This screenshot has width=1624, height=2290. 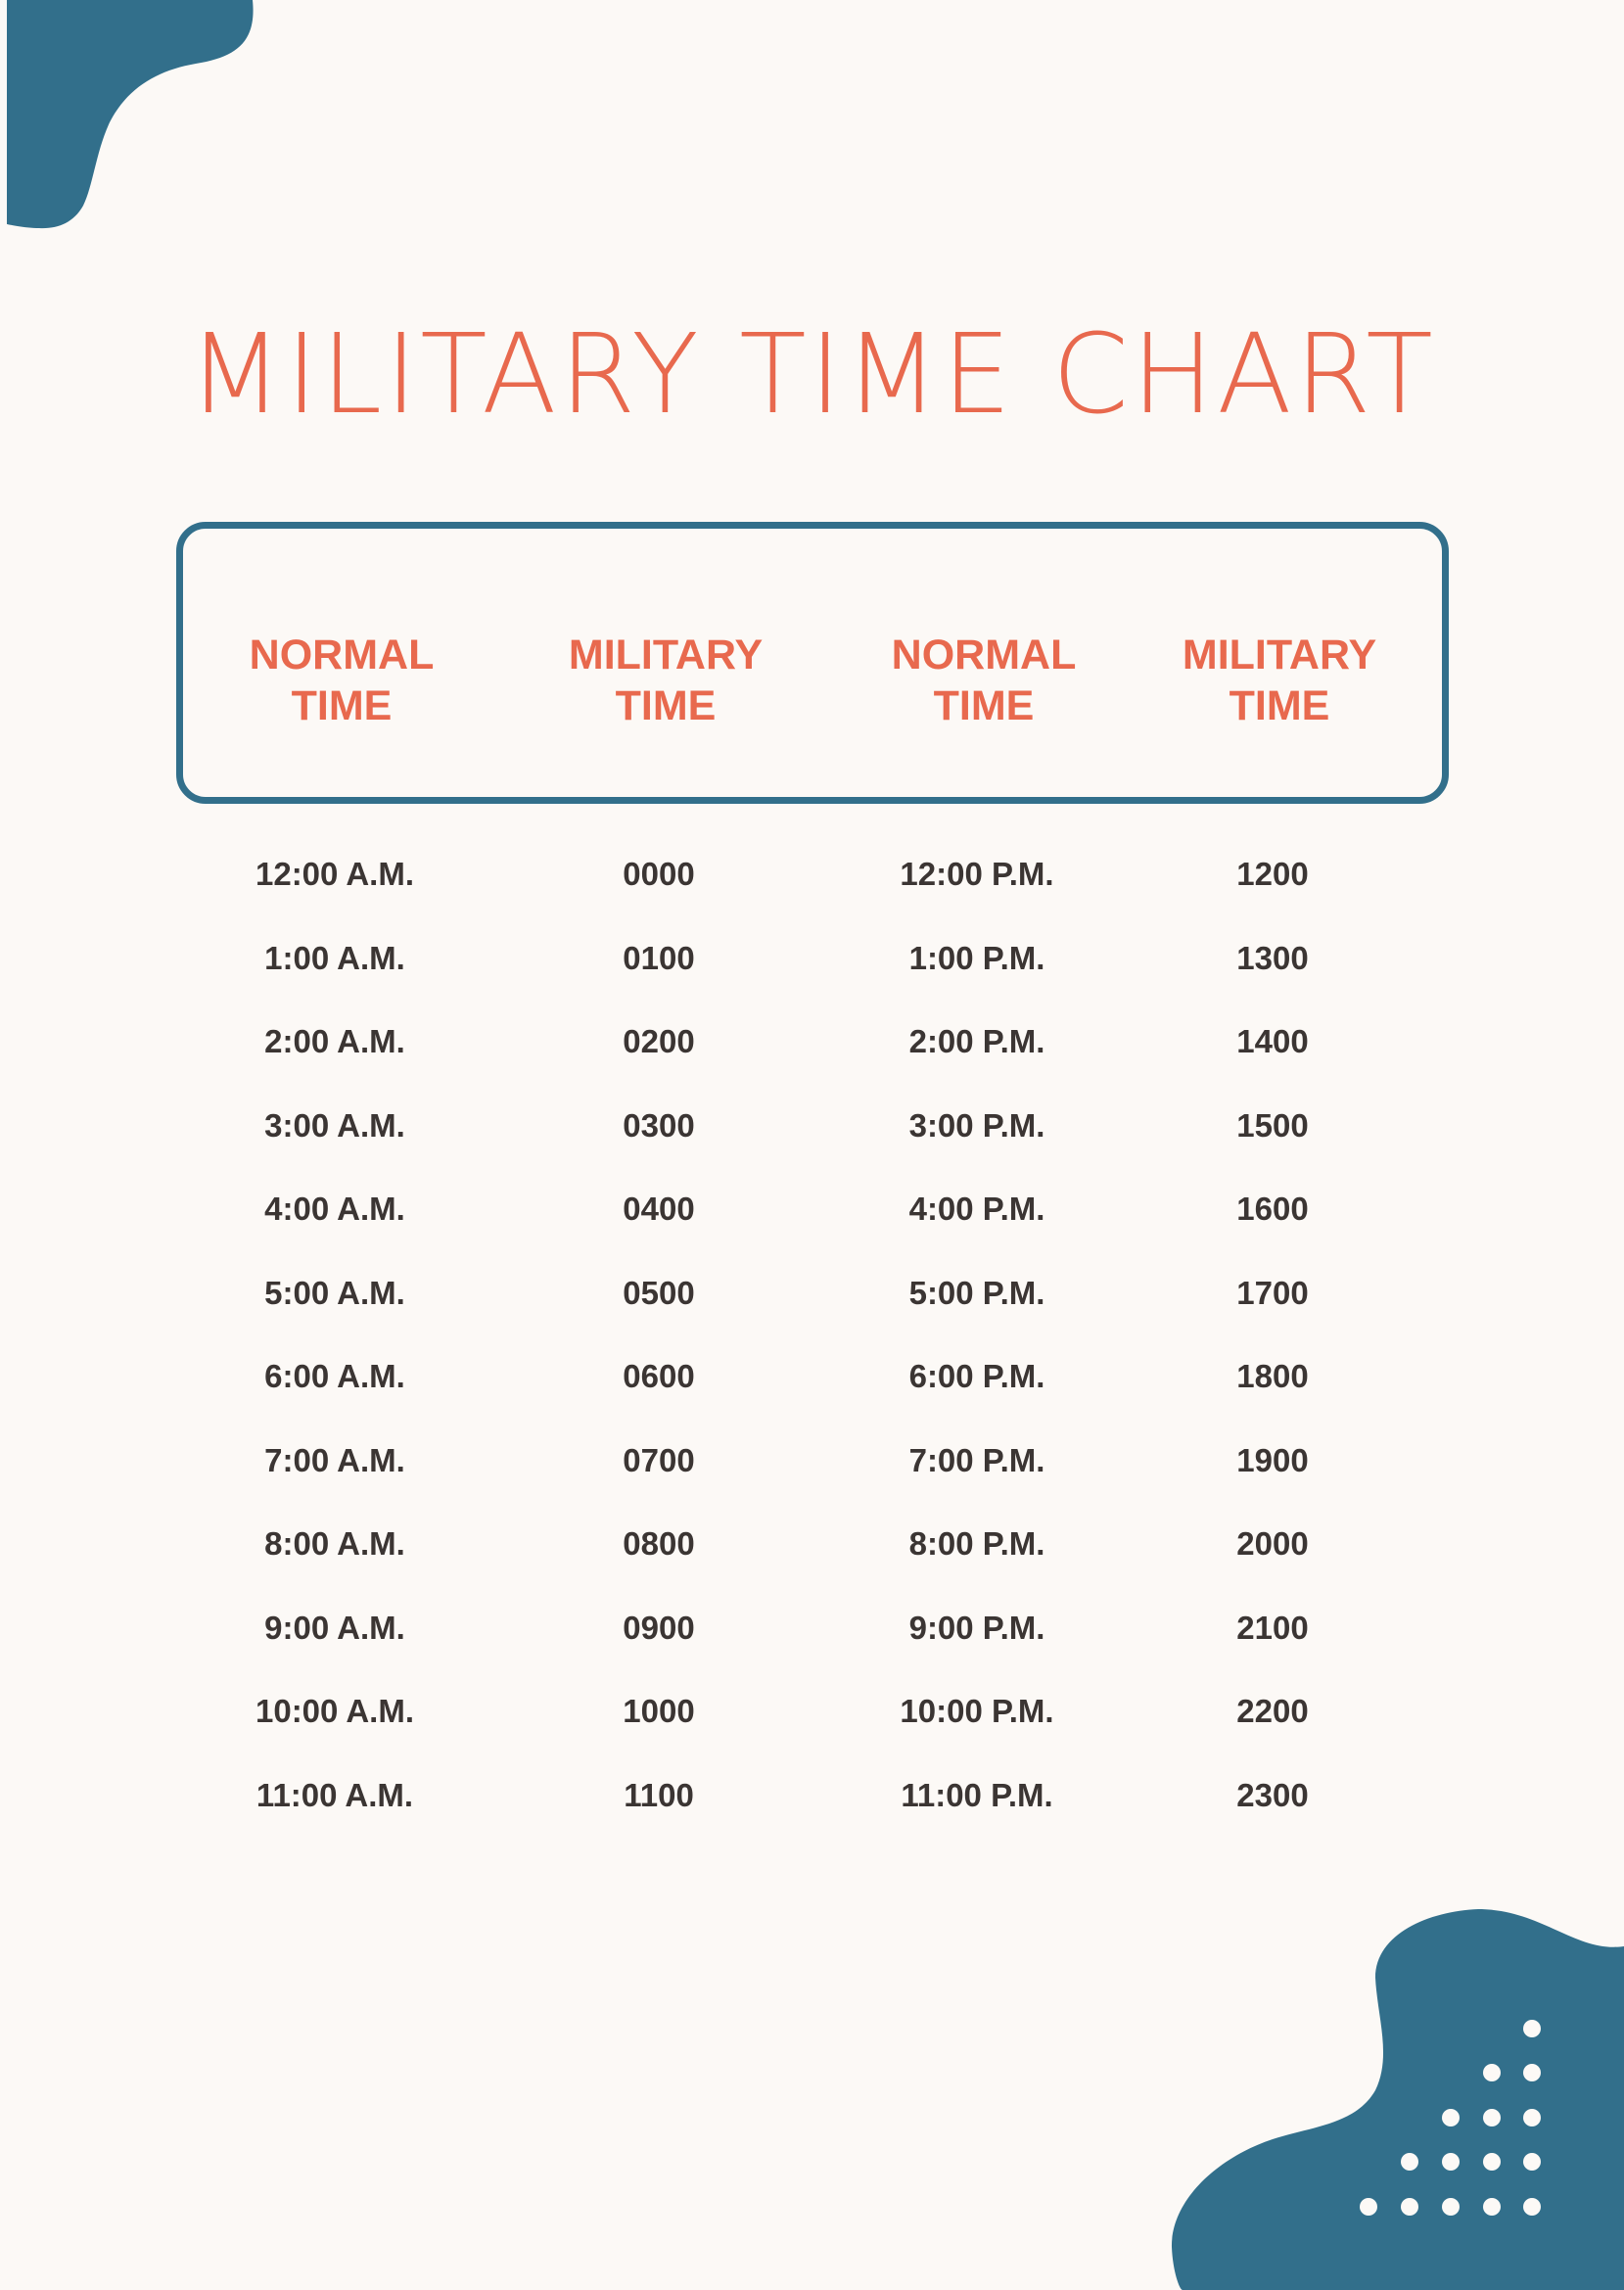 What do you see at coordinates (335, 1376) in the screenshot?
I see `normal-time-cell: 6:00 A.M.` at bounding box center [335, 1376].